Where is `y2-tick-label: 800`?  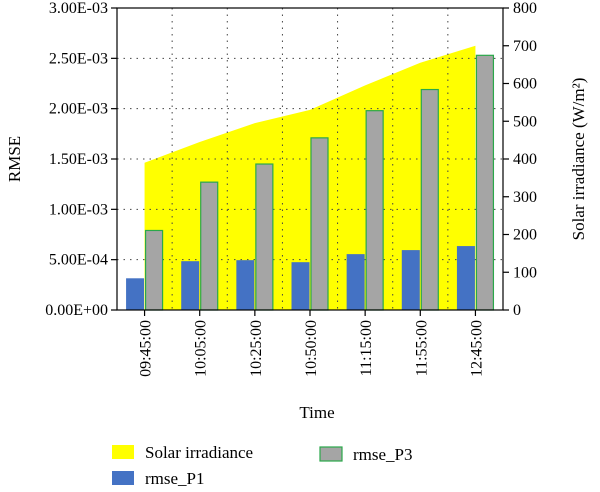 y2-tick-label: 800 is located at coordinates (525, 8).